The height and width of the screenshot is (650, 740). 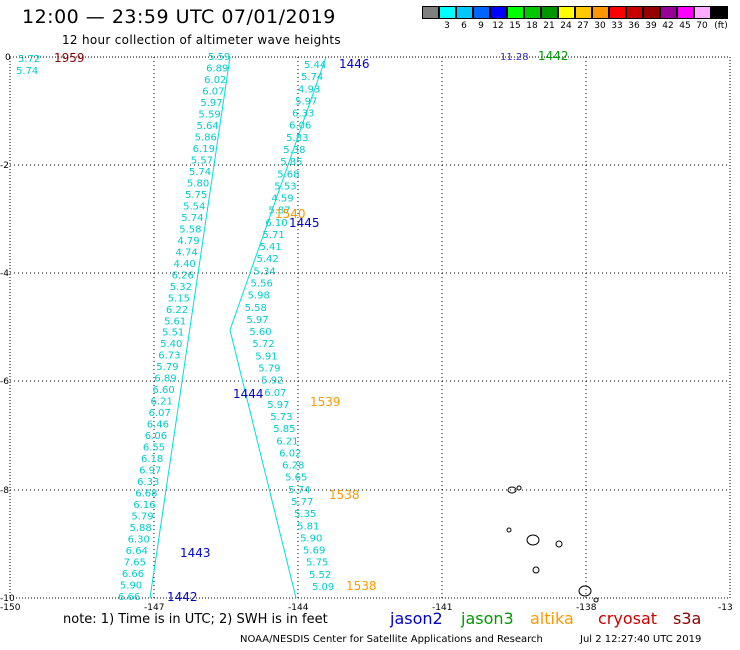 I want to click on color-scale-label: 18, so click(x=532, y=26).